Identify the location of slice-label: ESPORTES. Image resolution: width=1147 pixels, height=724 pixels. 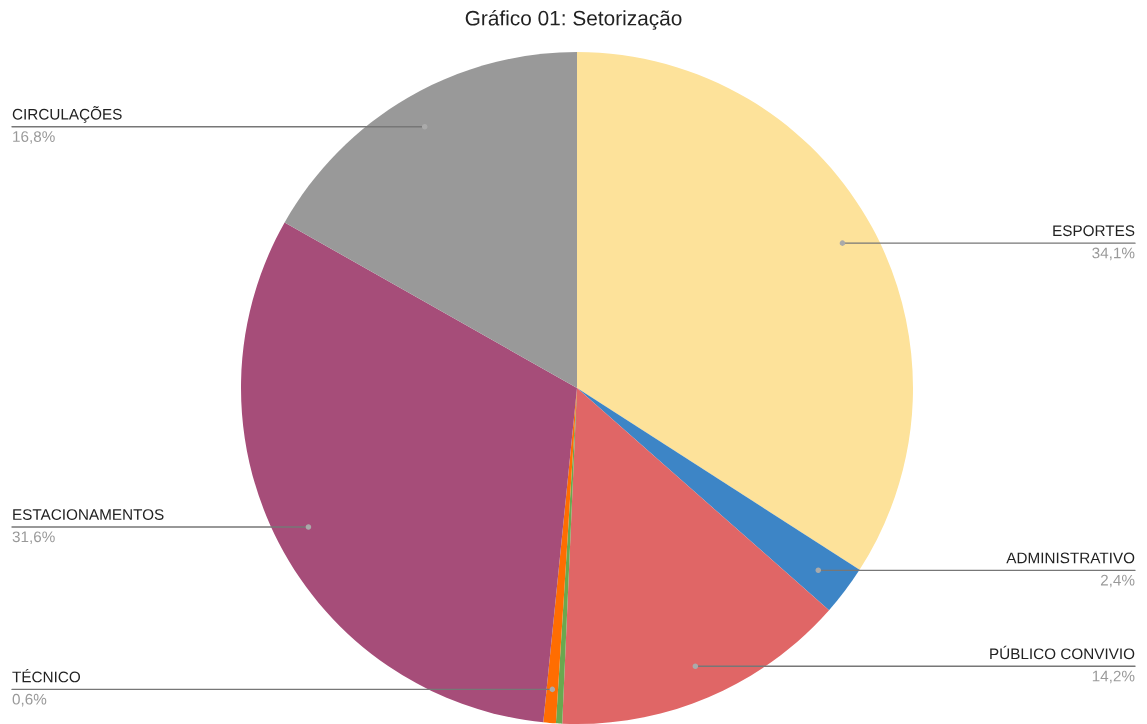
(1094, 231).